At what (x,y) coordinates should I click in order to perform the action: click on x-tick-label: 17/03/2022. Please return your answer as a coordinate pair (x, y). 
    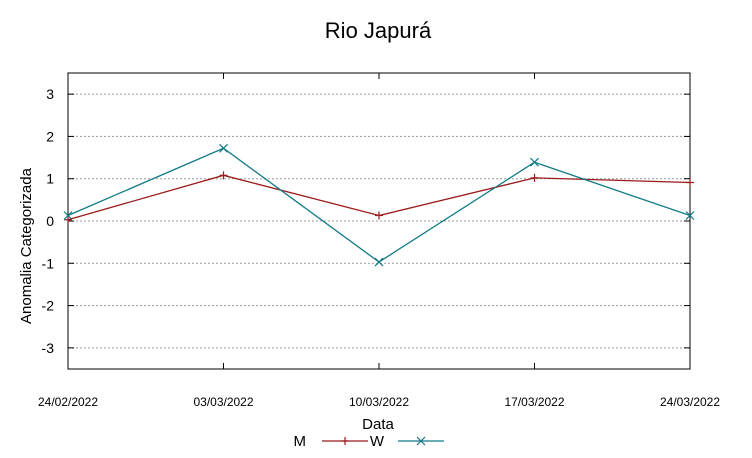
    Looking at the image, I should click on (534, 402).